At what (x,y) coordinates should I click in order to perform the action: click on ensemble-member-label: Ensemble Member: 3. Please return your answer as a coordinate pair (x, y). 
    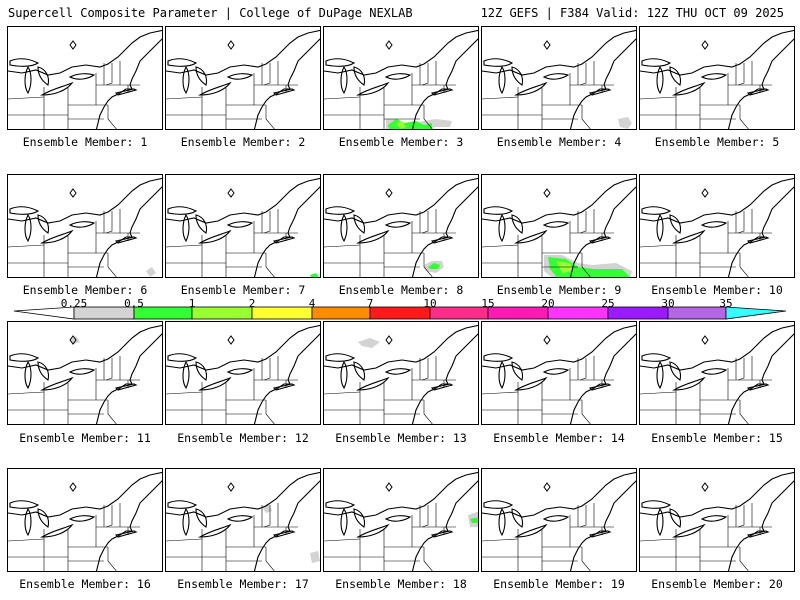
    Looking at the image, I should click on (401, 142).